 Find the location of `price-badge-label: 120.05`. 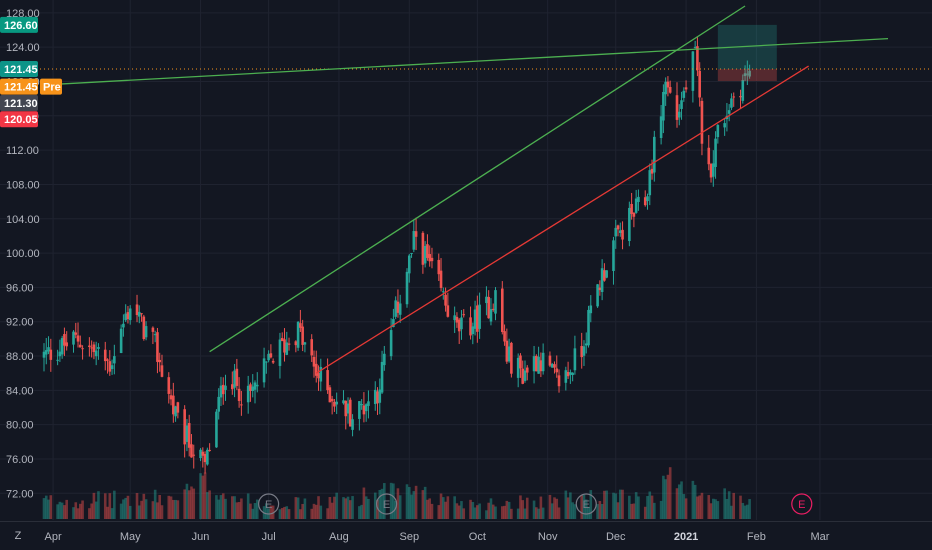

price-badge-label: 120.05 is located at coordinates (21, 120).